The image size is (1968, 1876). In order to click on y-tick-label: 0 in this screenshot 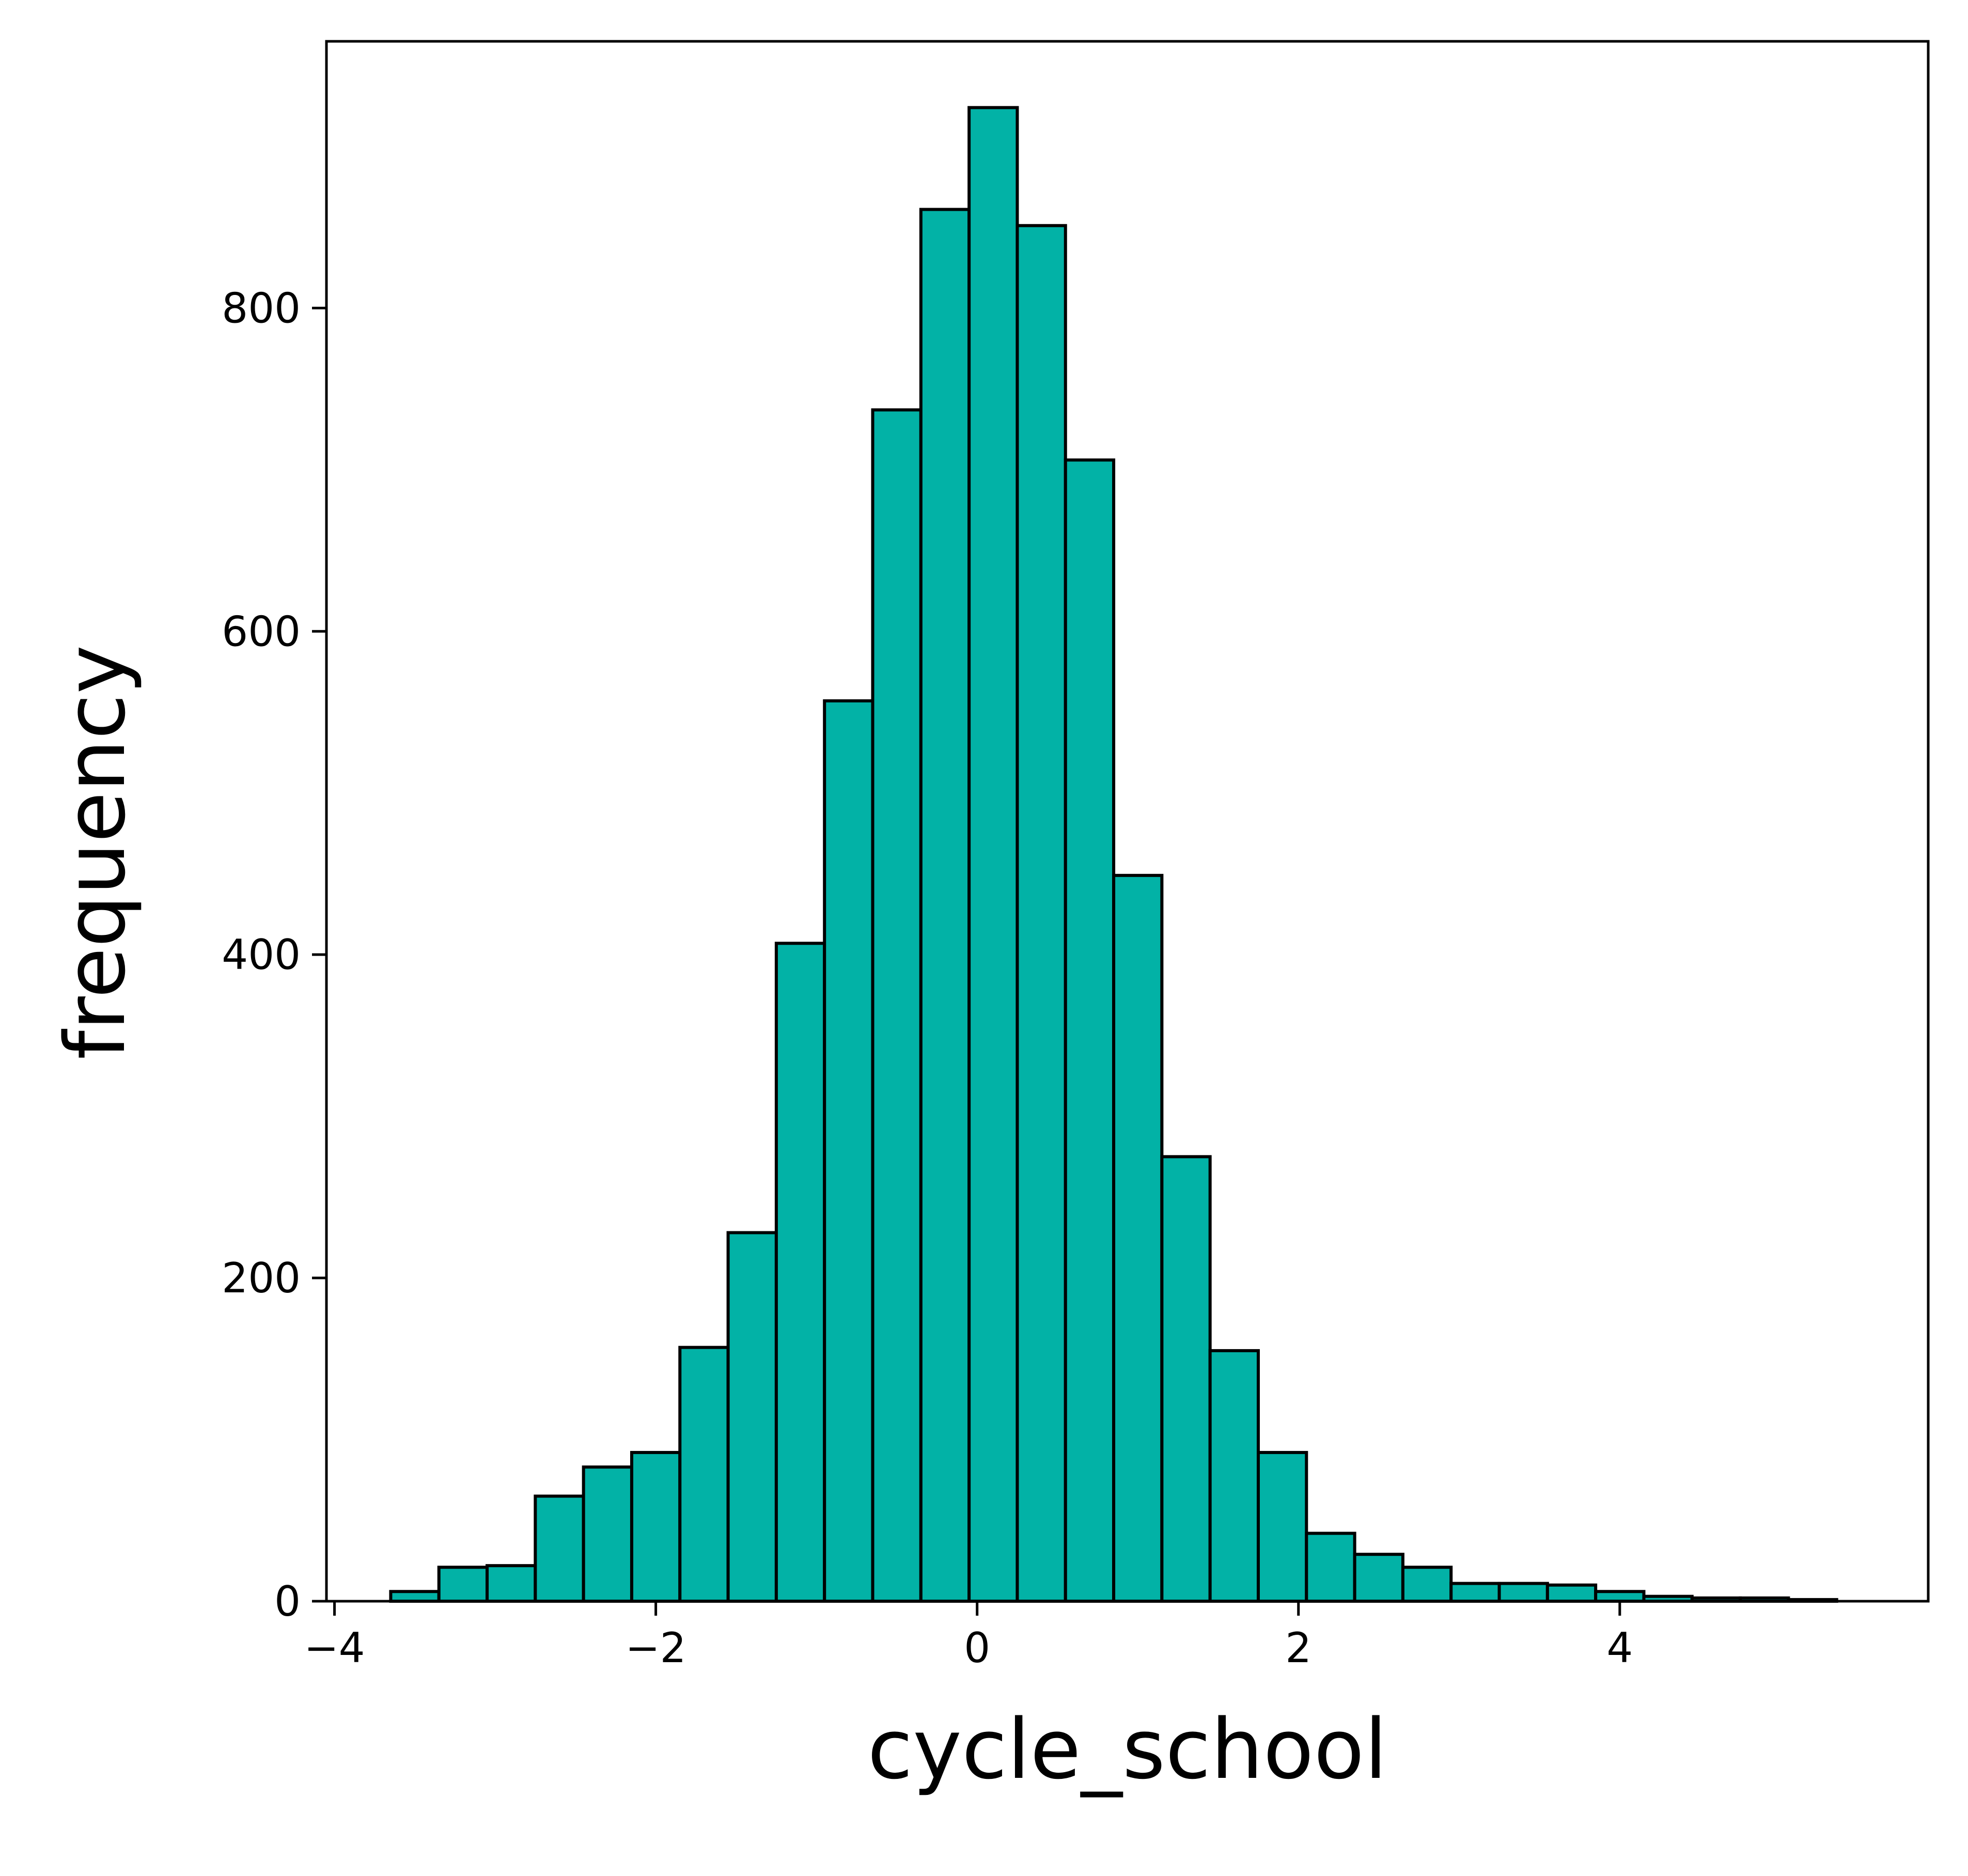, I will do `click(287, 1601)`.